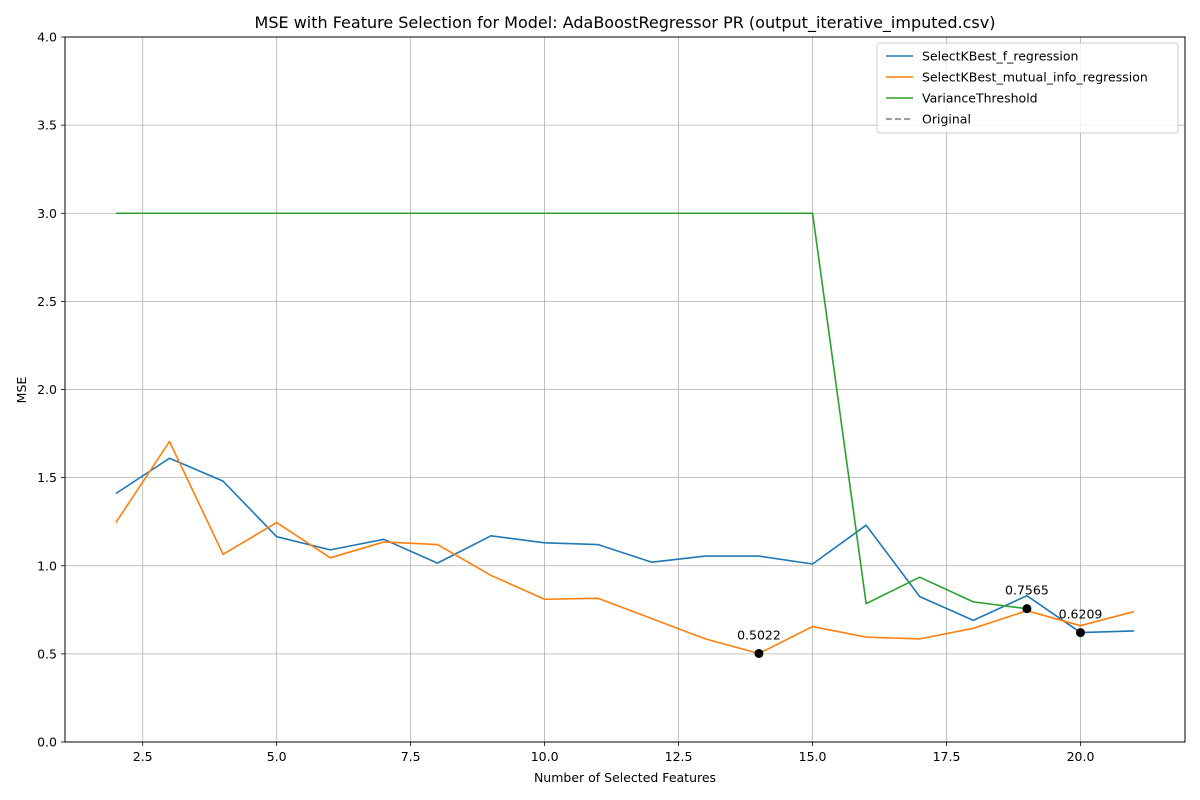 This screenshot has height=800, width=1200. Describe the element at coordinates (47, 477) in the screenshot. I see `y-tick-label: 1.5` at that location.